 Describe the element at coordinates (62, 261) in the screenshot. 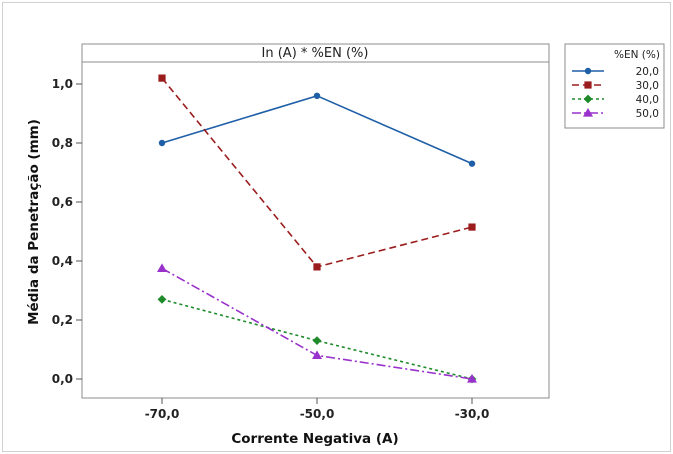

I see `y-tick-label: 0,4` at that location.